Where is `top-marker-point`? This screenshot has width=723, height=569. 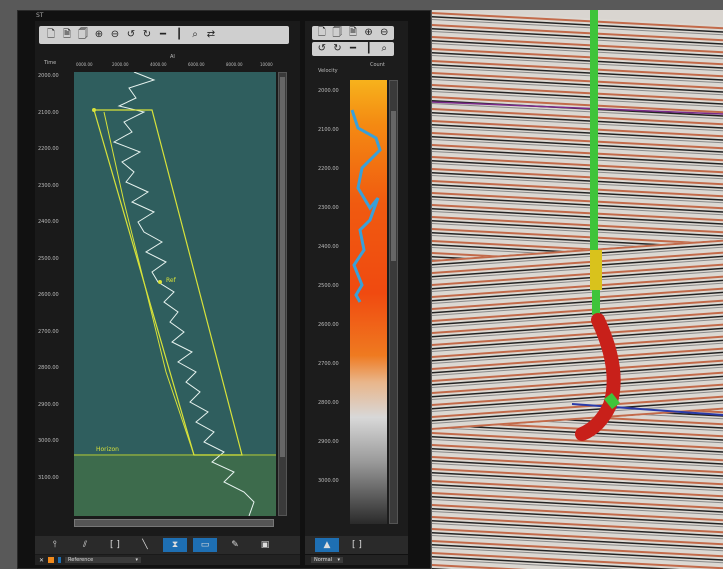 top-marker-point is located at coordinates (94, 110).